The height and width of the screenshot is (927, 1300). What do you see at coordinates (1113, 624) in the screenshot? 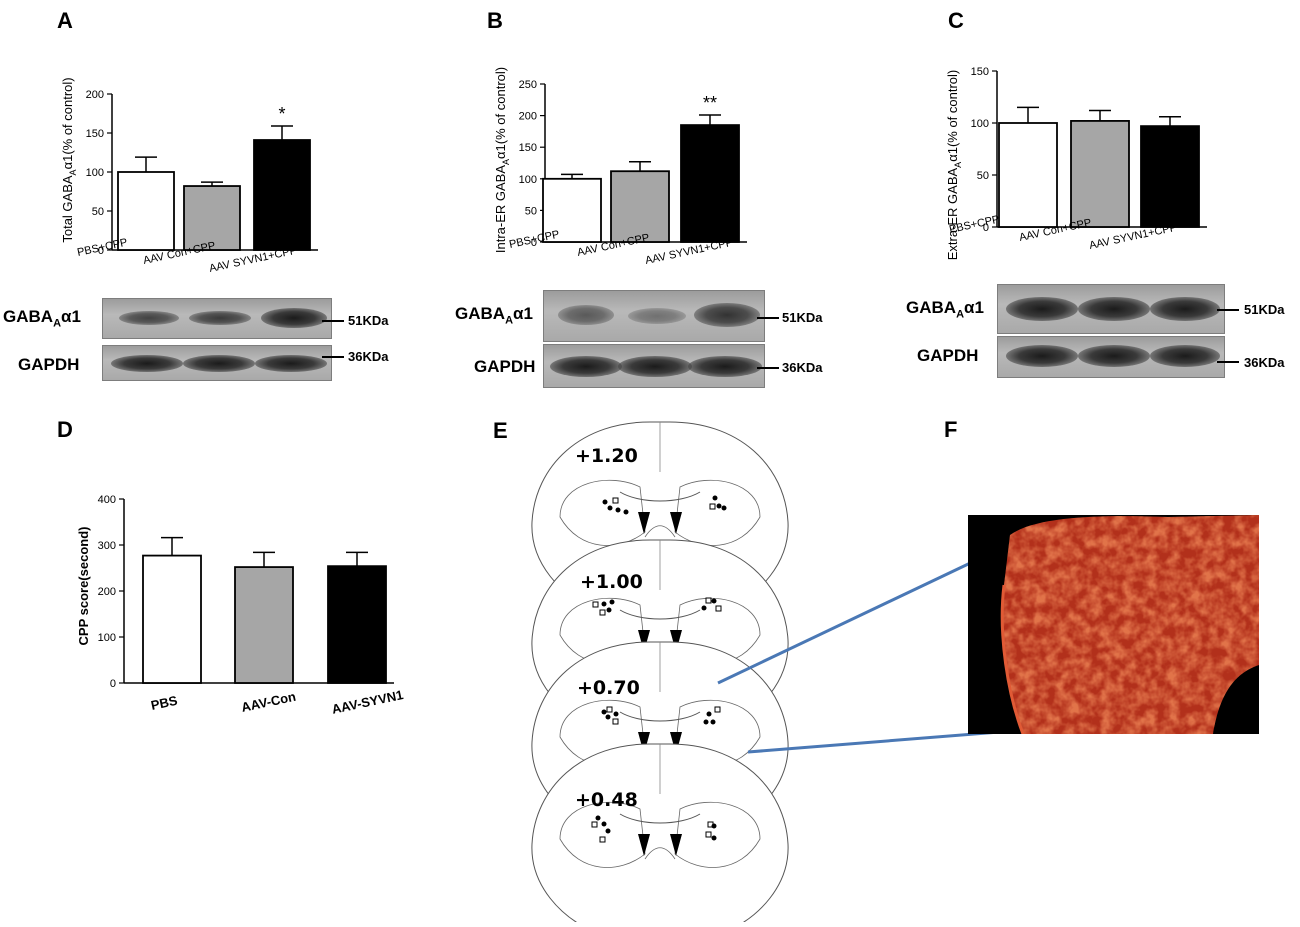
I see `fluorescence-micrograph` at bounding box center [1113, 624].